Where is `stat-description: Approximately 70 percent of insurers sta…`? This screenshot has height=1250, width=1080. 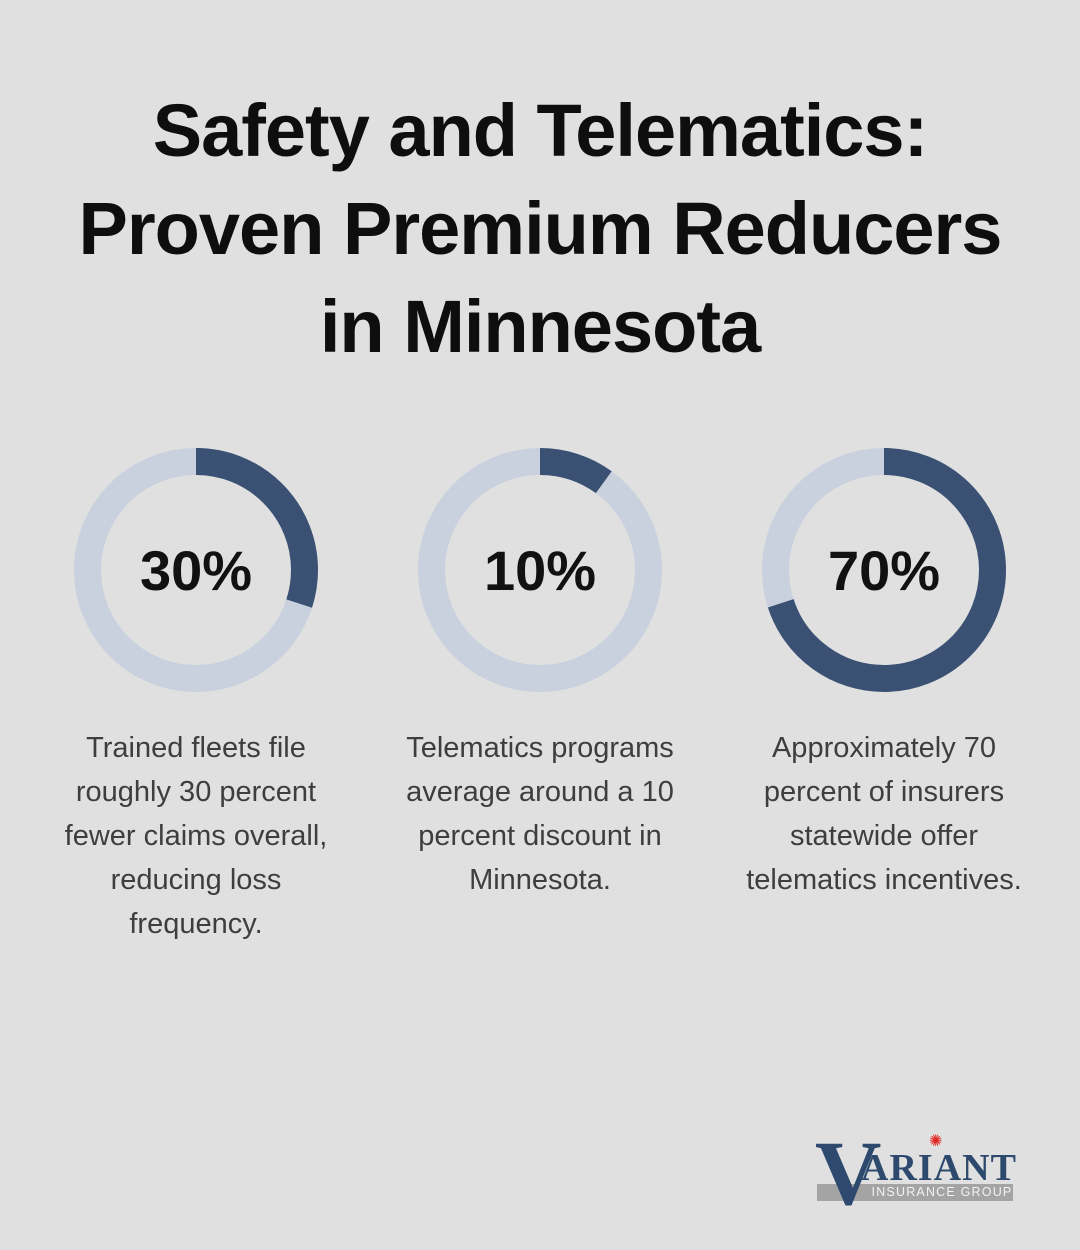 stat-description: Approximately 70 percent of insurers sta… is located at coordinates (884, 814).